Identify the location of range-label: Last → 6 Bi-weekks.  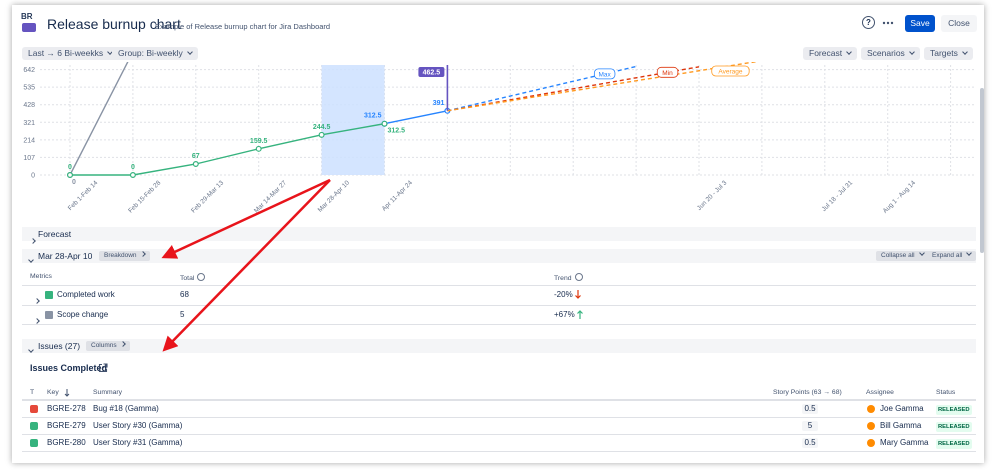
(66, 53).